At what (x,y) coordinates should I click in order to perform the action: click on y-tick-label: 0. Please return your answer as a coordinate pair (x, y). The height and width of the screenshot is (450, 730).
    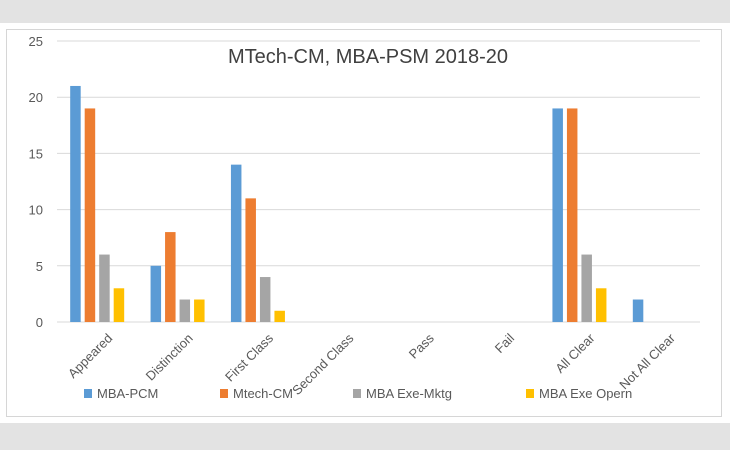
    Looking at the image, I should click on (39, 322).